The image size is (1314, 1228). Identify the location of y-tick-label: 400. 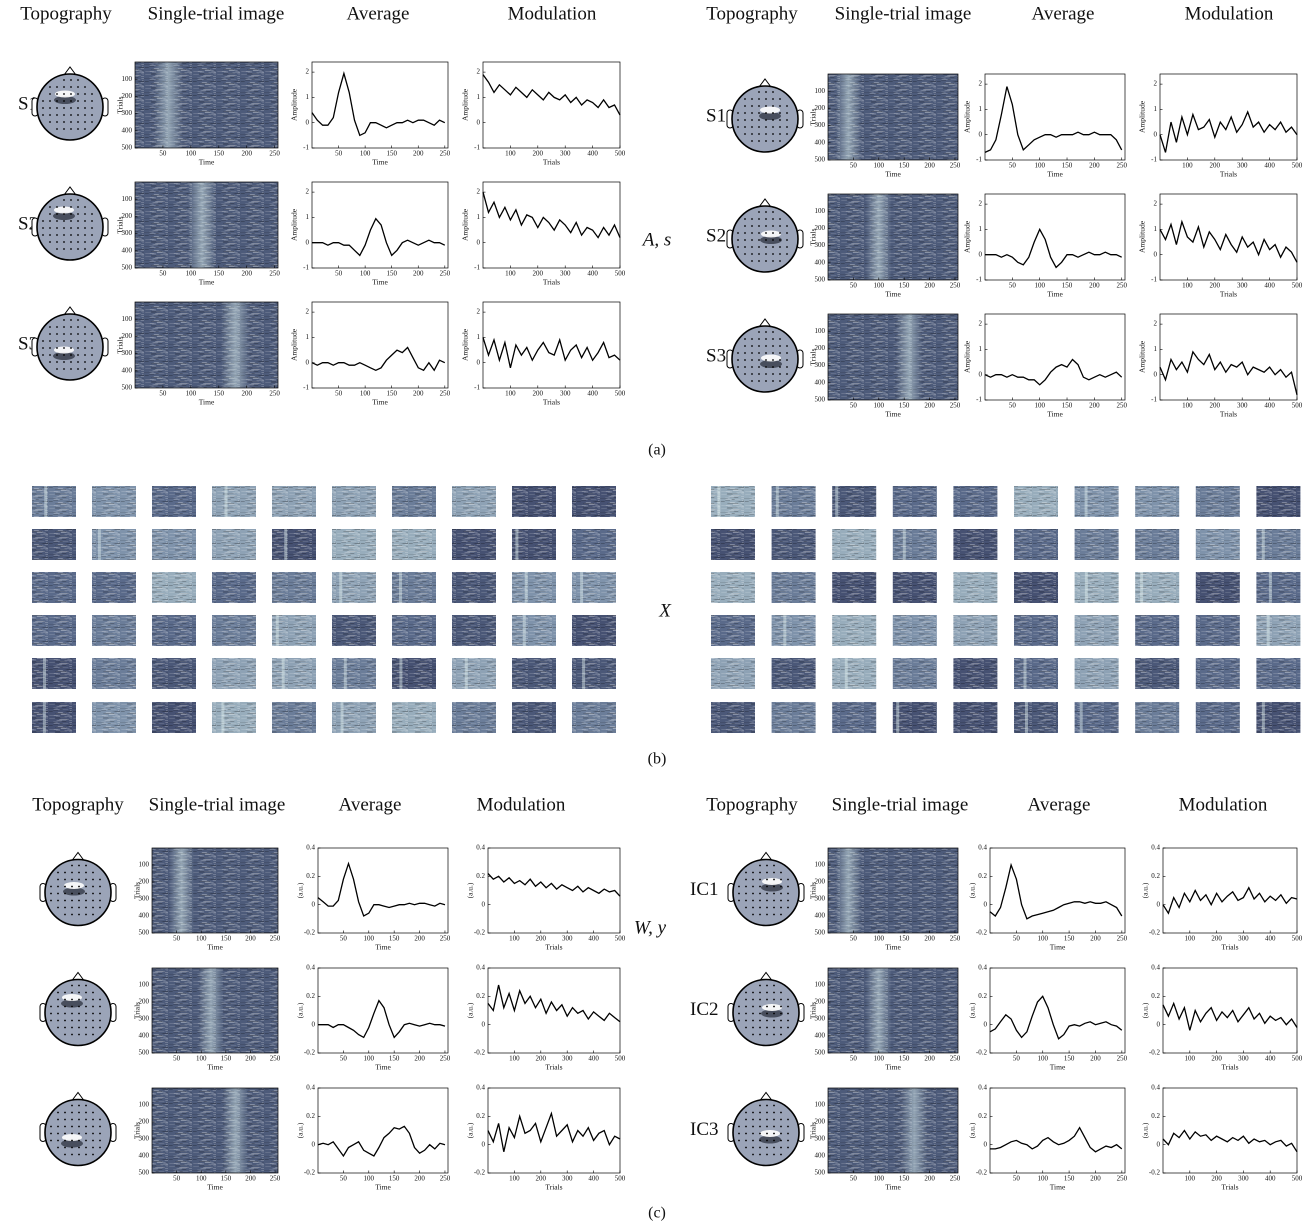
(144, 1036).